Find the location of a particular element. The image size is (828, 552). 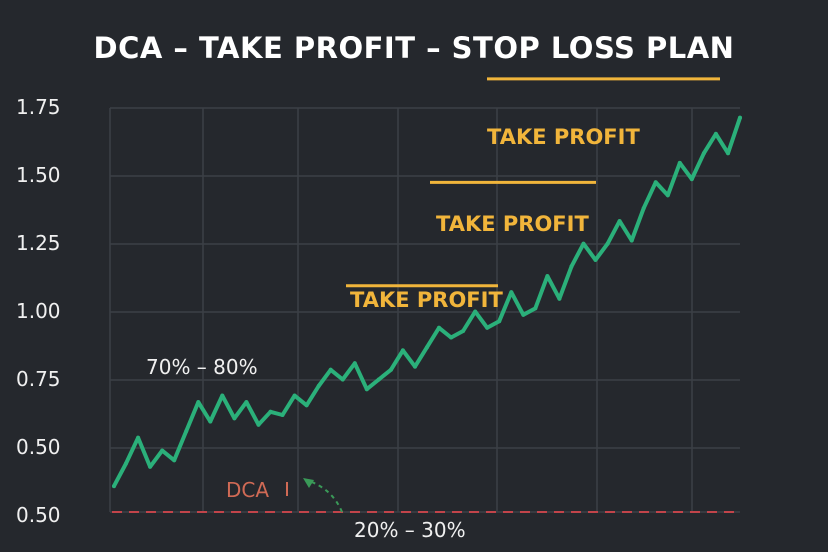

allocation-upper-label: 70% – 80% is located at coordinates (202, 367).